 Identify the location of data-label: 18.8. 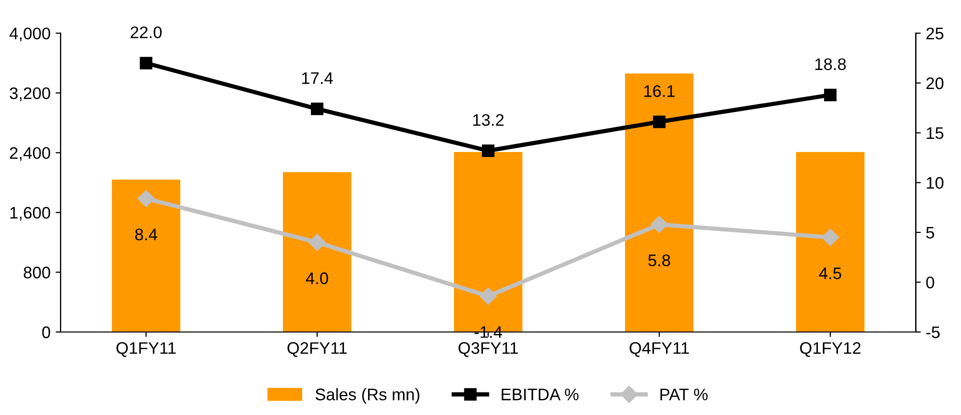
(830, 64).